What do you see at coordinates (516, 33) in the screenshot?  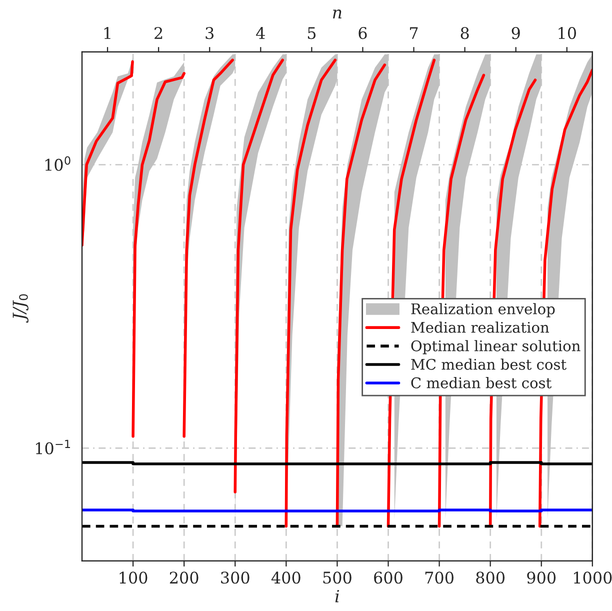 I see `x2-tick-label: 9` at bounding box center [516, 33].